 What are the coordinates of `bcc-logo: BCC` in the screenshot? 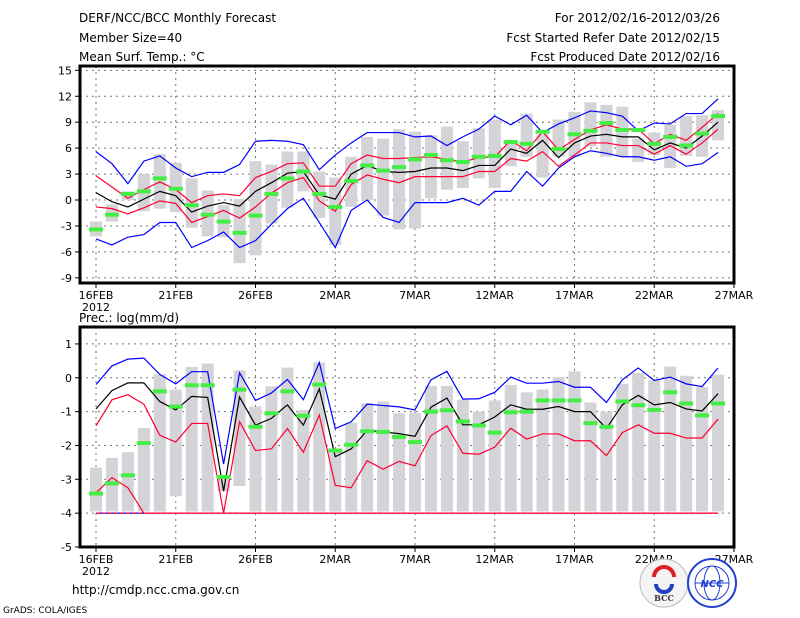 It's located at (664, 583).